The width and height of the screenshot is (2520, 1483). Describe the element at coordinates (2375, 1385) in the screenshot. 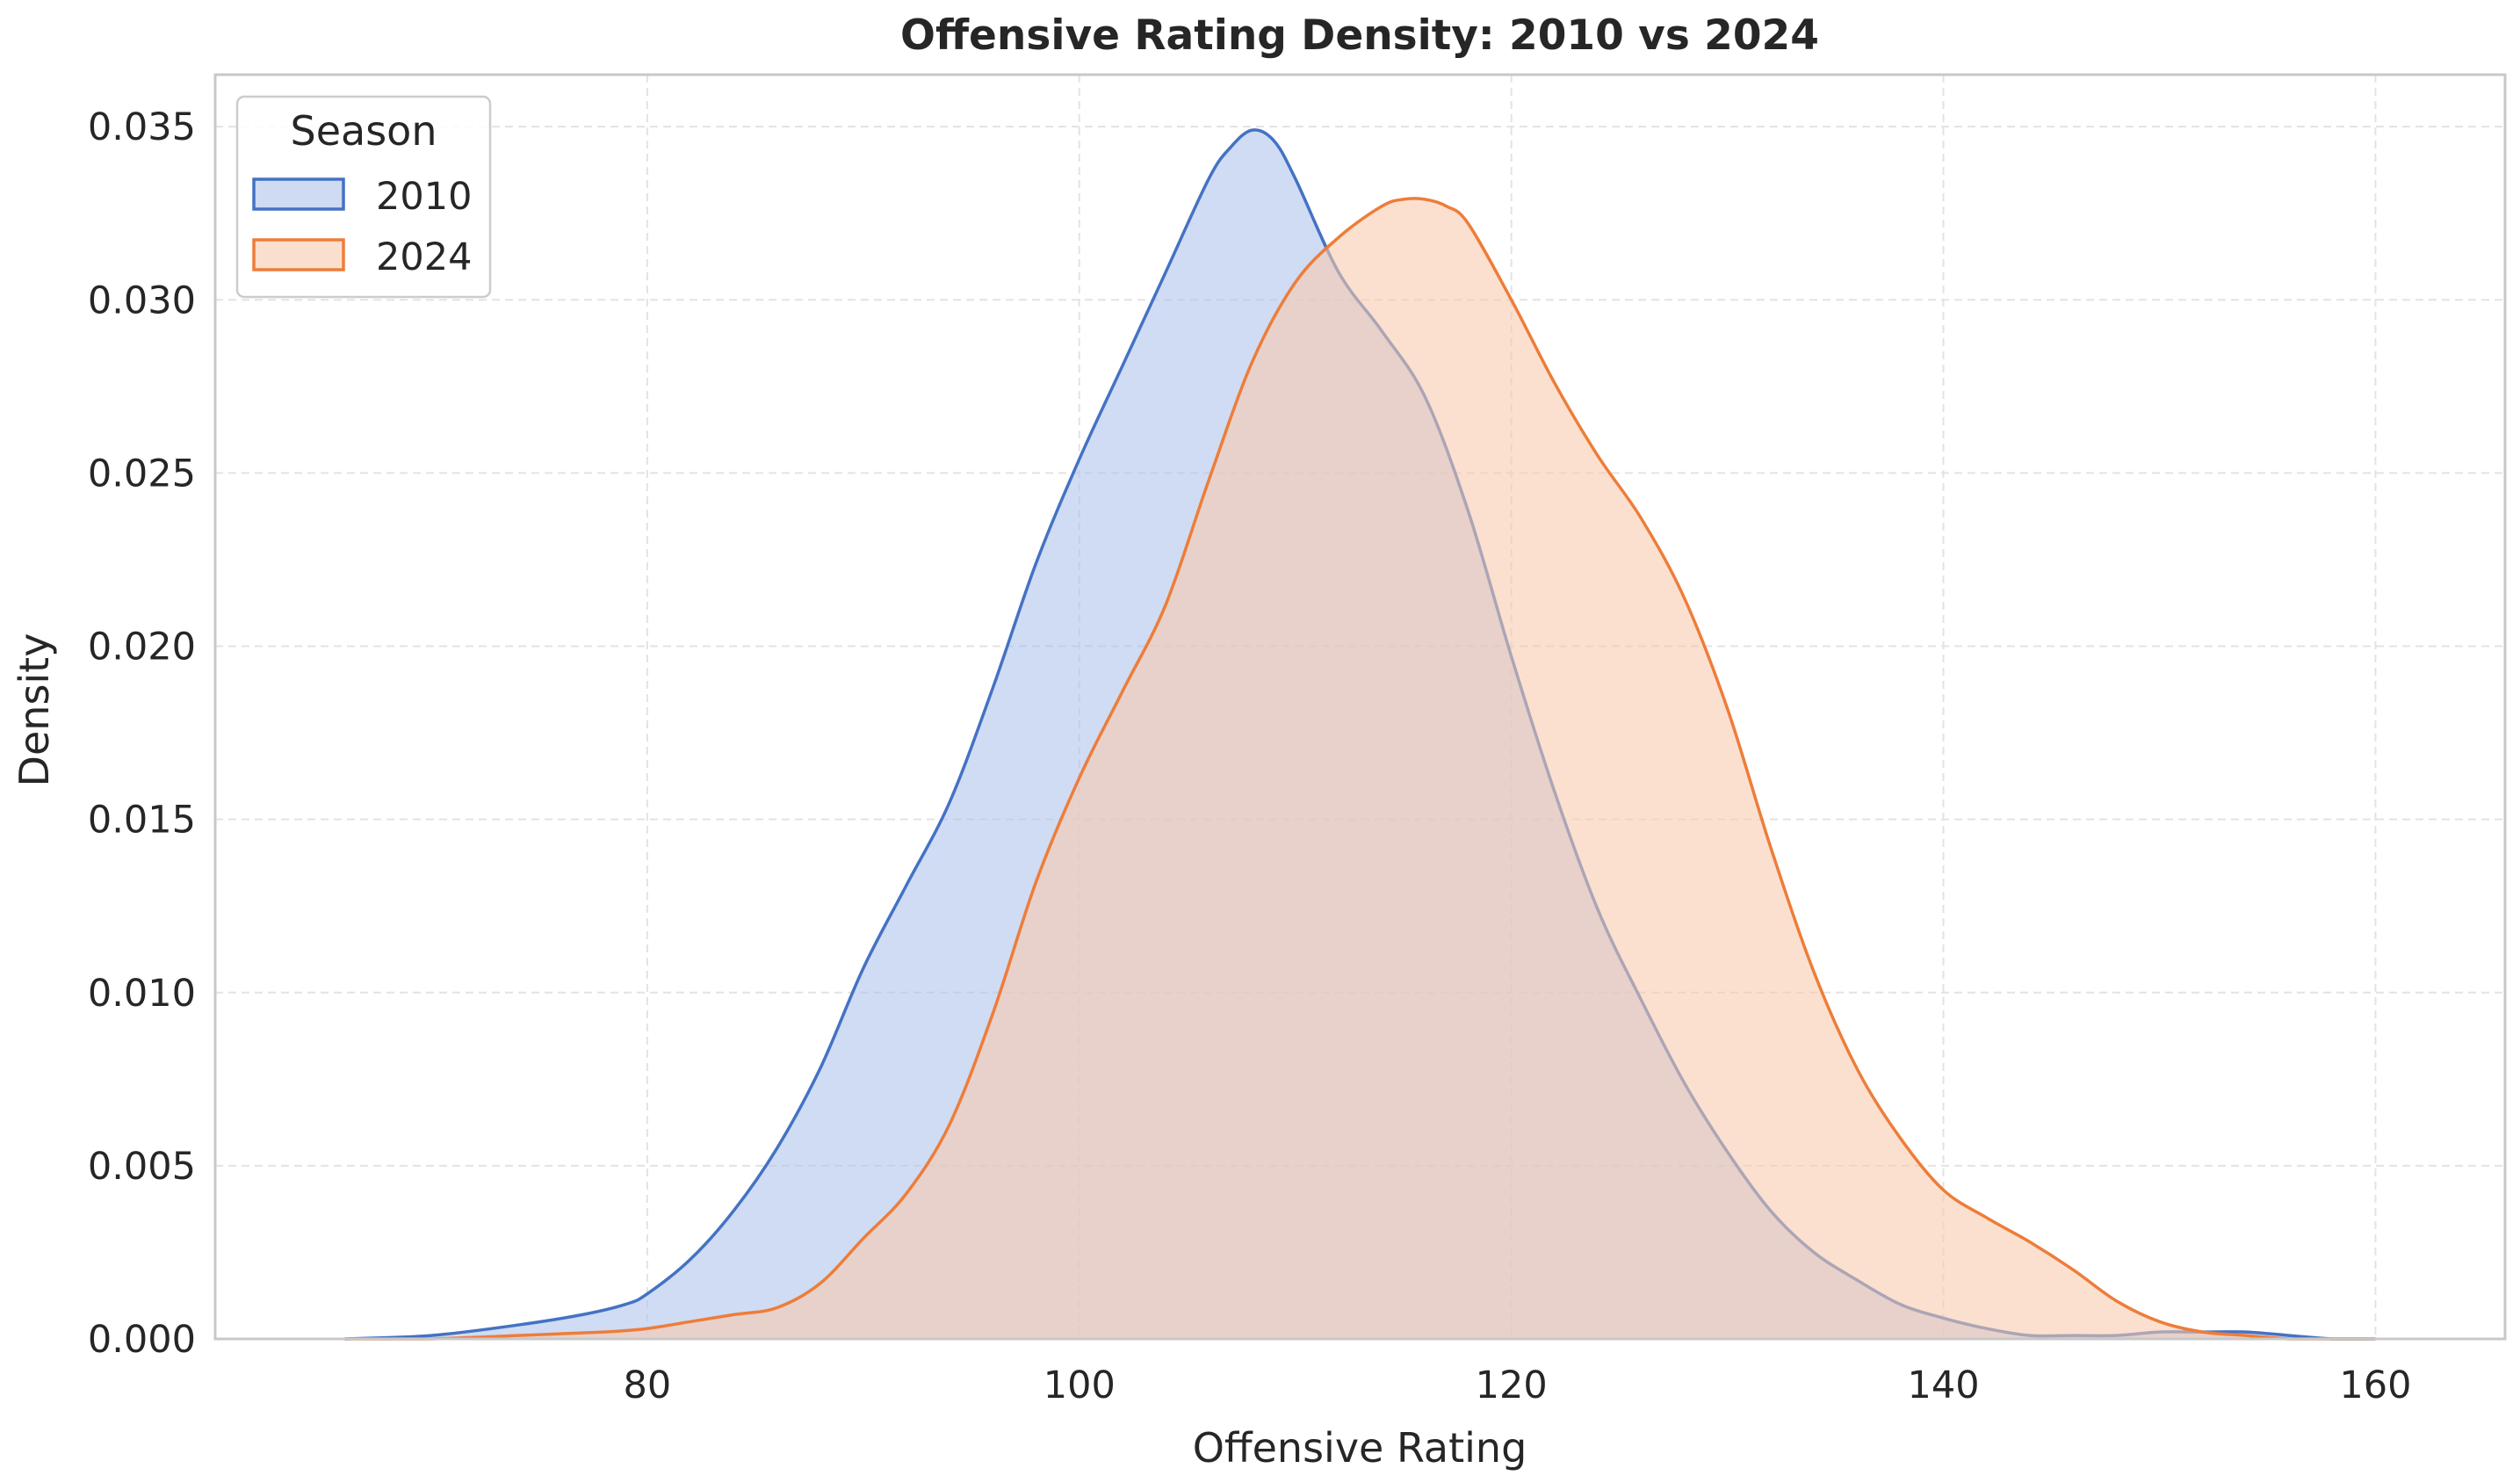

I see `x-tick-label-160: 160` at that location.